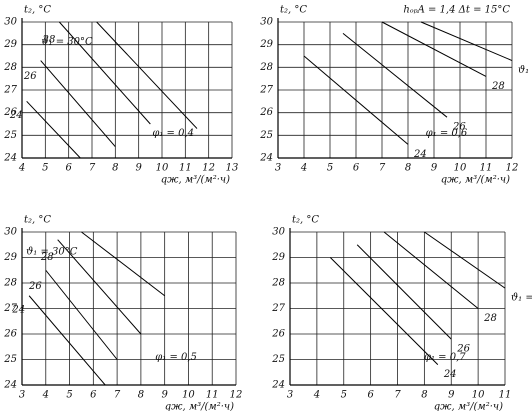 This screenshot has width=532, height=411. What do you see at coordinates (445, 357) in the screenshot?
I see `annotation: φ₁ = 0,7` at bounding box center [445, 357].